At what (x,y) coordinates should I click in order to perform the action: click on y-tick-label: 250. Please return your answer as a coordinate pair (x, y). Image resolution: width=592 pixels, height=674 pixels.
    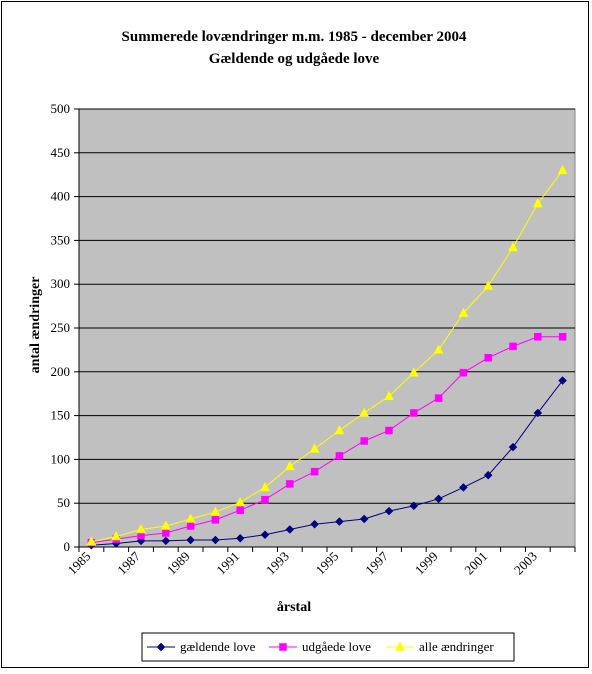
    Looking at the image, I should click on (61, 327).